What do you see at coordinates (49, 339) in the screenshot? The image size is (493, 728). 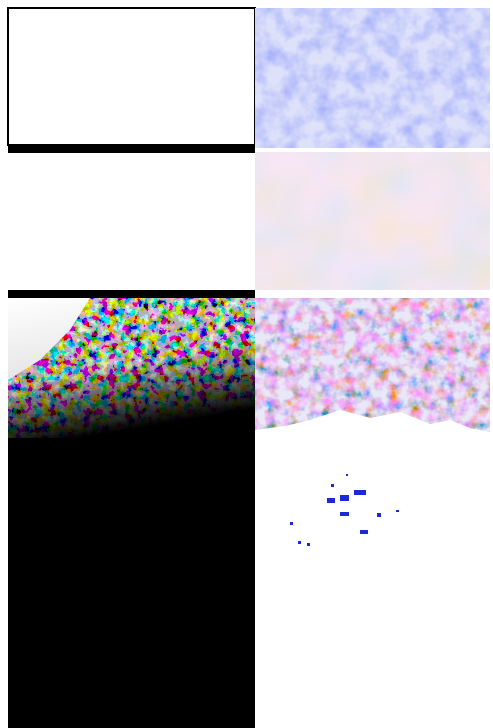 I see `bright-region` at bounding box center [49, 339].